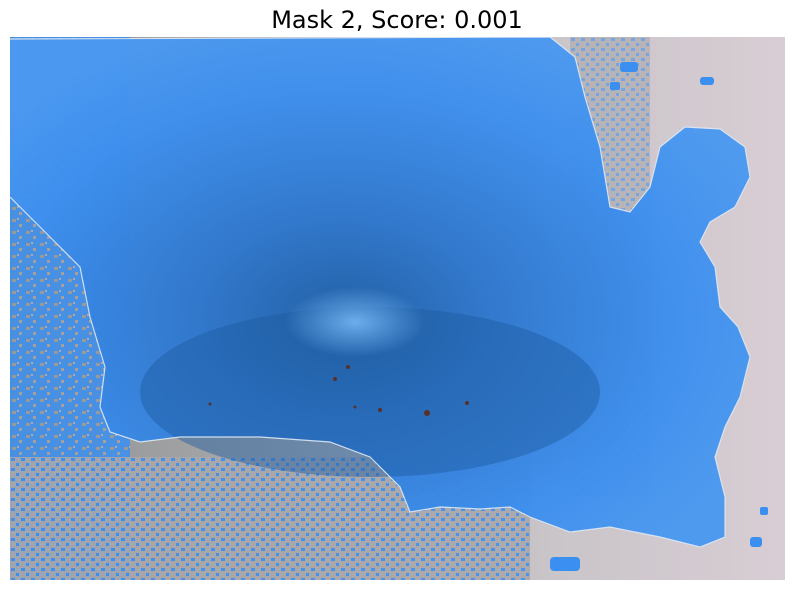 The width and height of the screenshot is (794, 591). I want to click on debris-specks, so click(338, 390).